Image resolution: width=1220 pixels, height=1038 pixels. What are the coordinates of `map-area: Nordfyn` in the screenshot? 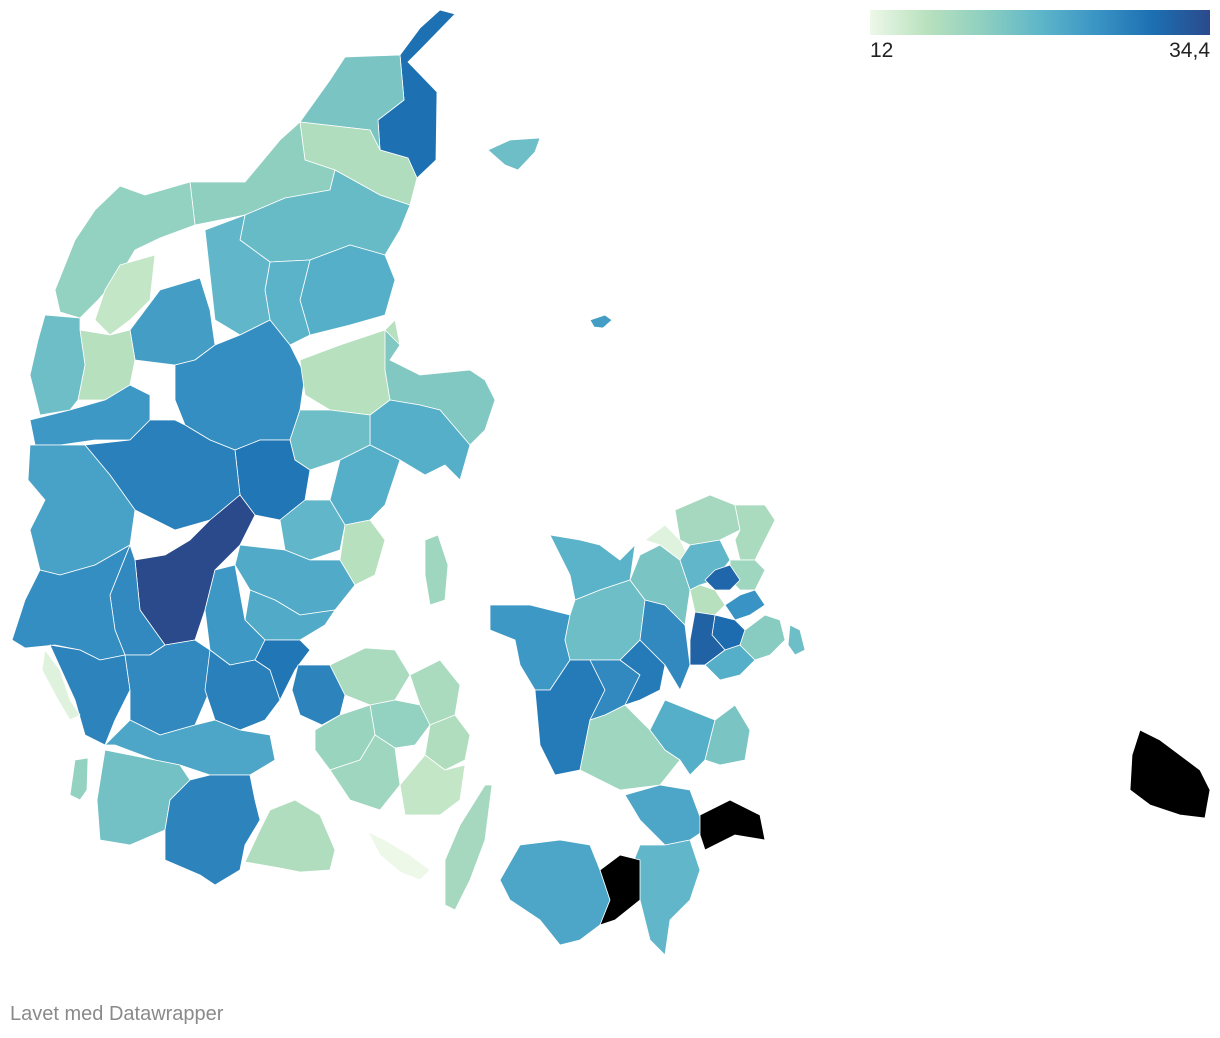 It's located at (370, 676).